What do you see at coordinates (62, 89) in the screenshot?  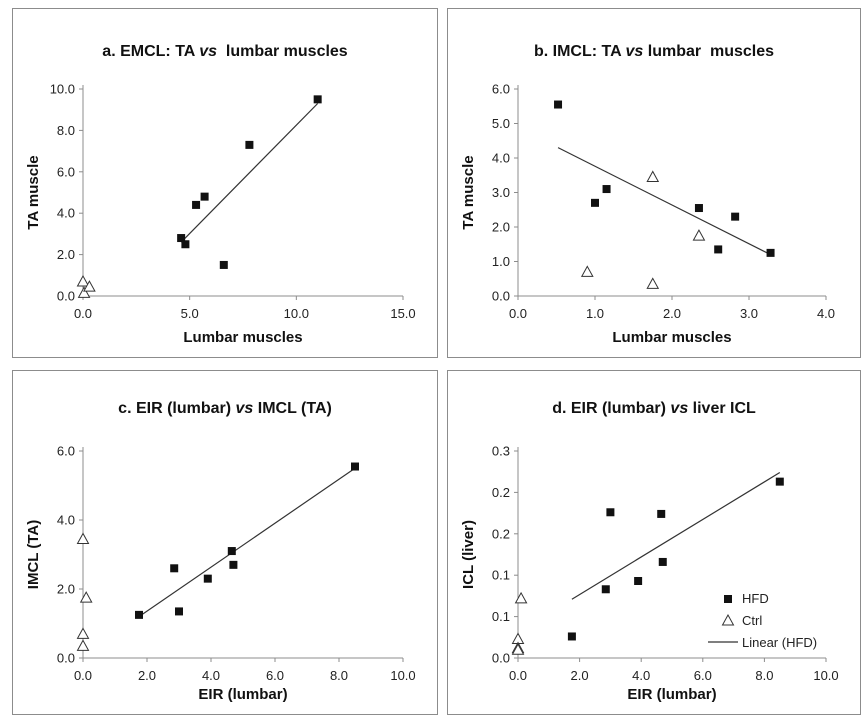 I see `y-tick-label: 10.0` at bounding box center [62, 89].